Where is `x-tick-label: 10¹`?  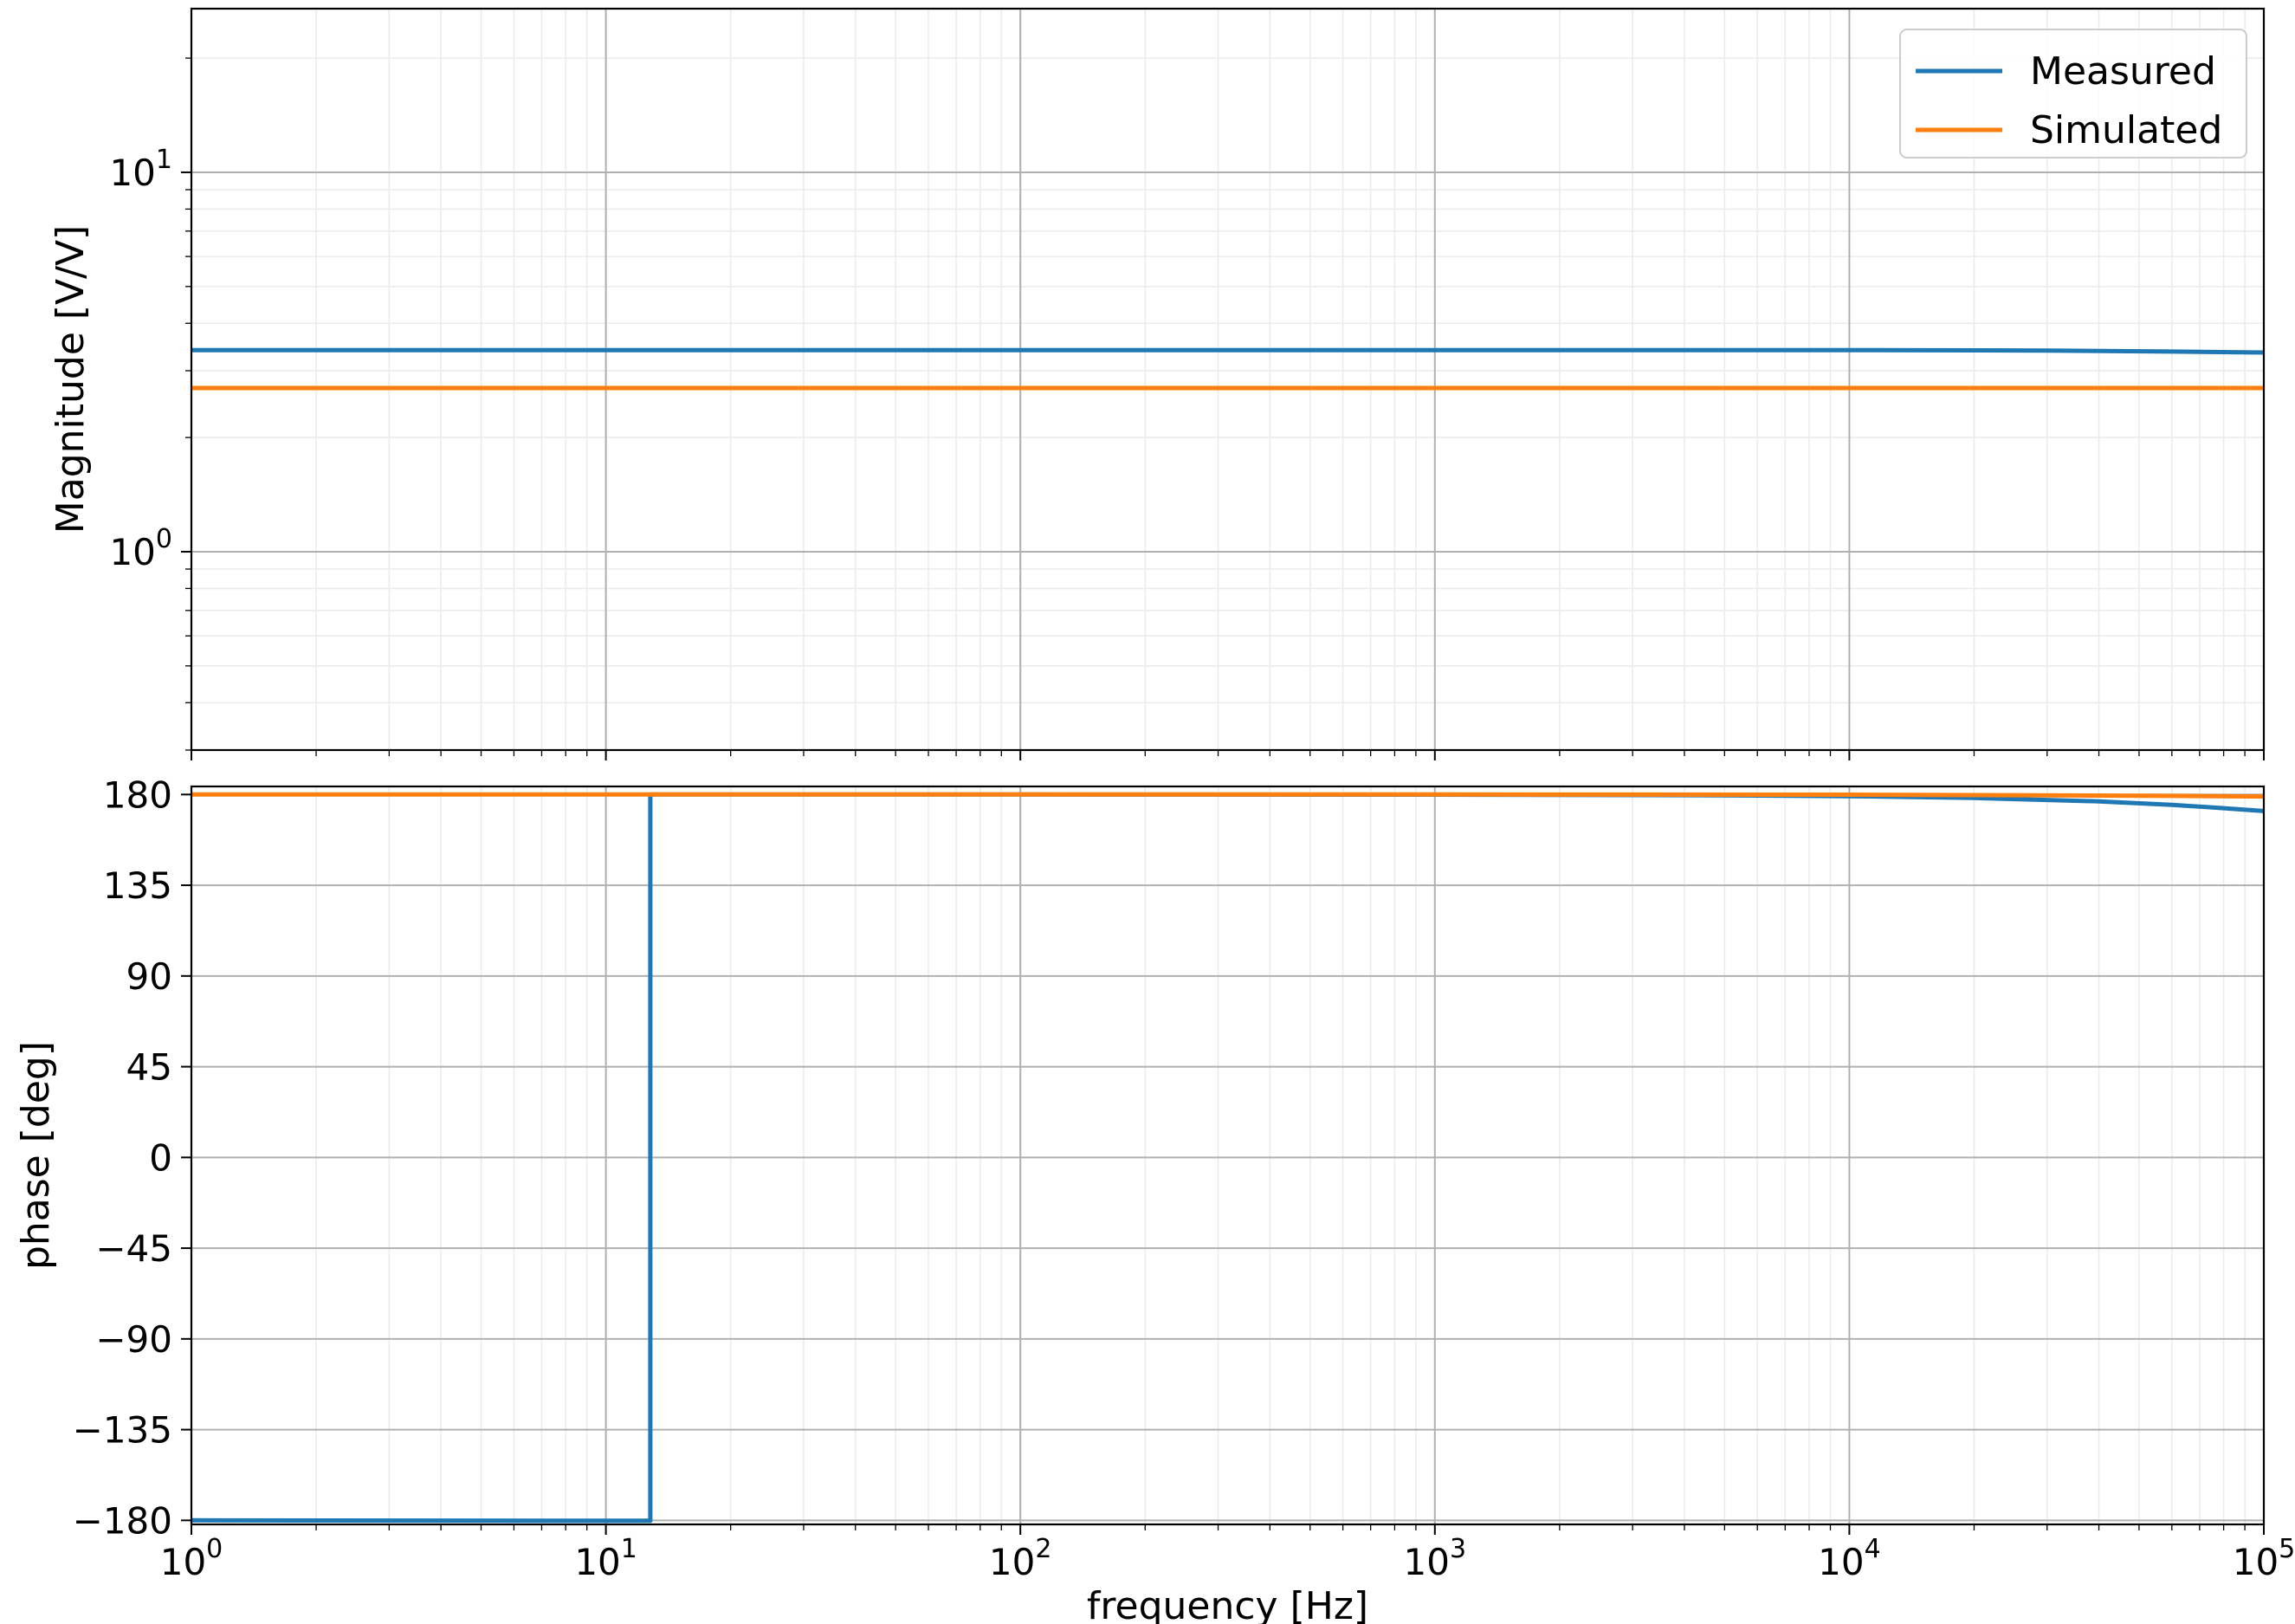
x-tick-label: 10¹ is located at coordinates (605, 1558).